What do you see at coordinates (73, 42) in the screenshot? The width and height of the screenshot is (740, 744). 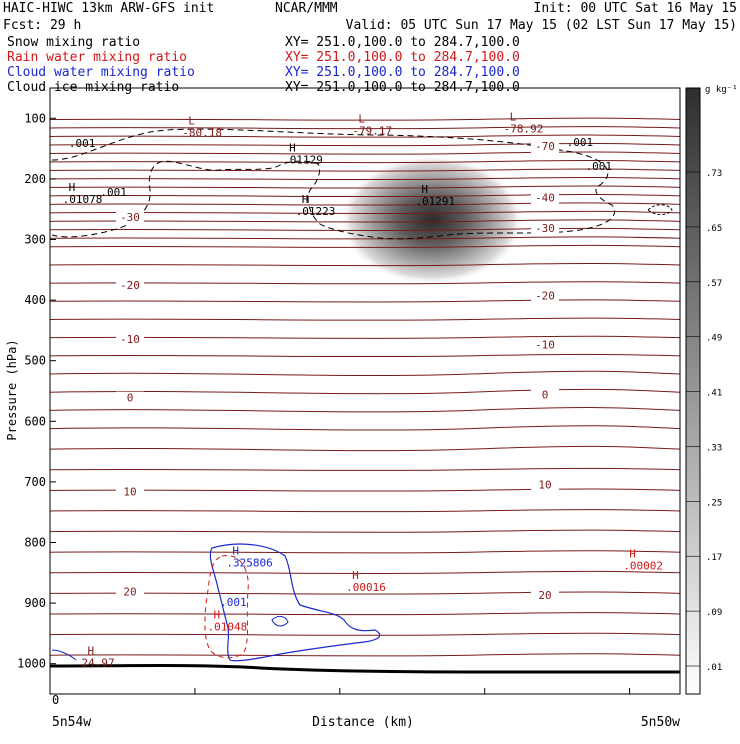 I see `field-name: Snow mixing ratio` at bounding box center [73, 42].